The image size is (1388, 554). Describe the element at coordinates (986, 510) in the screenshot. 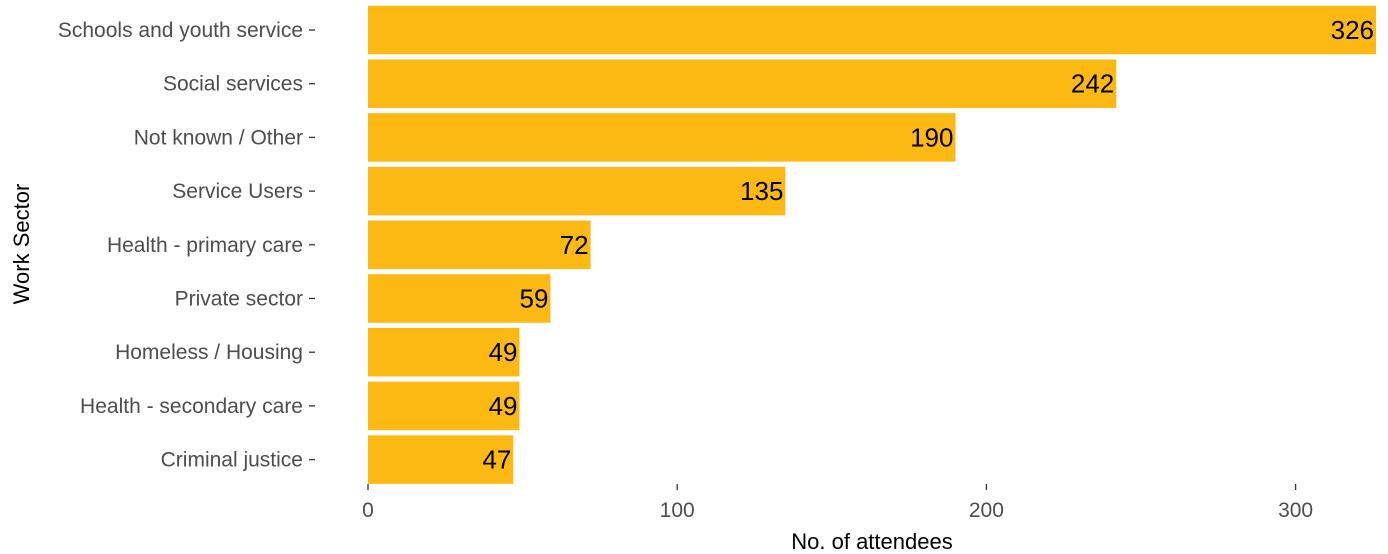

I see `x-tick-label: 200` at that location.